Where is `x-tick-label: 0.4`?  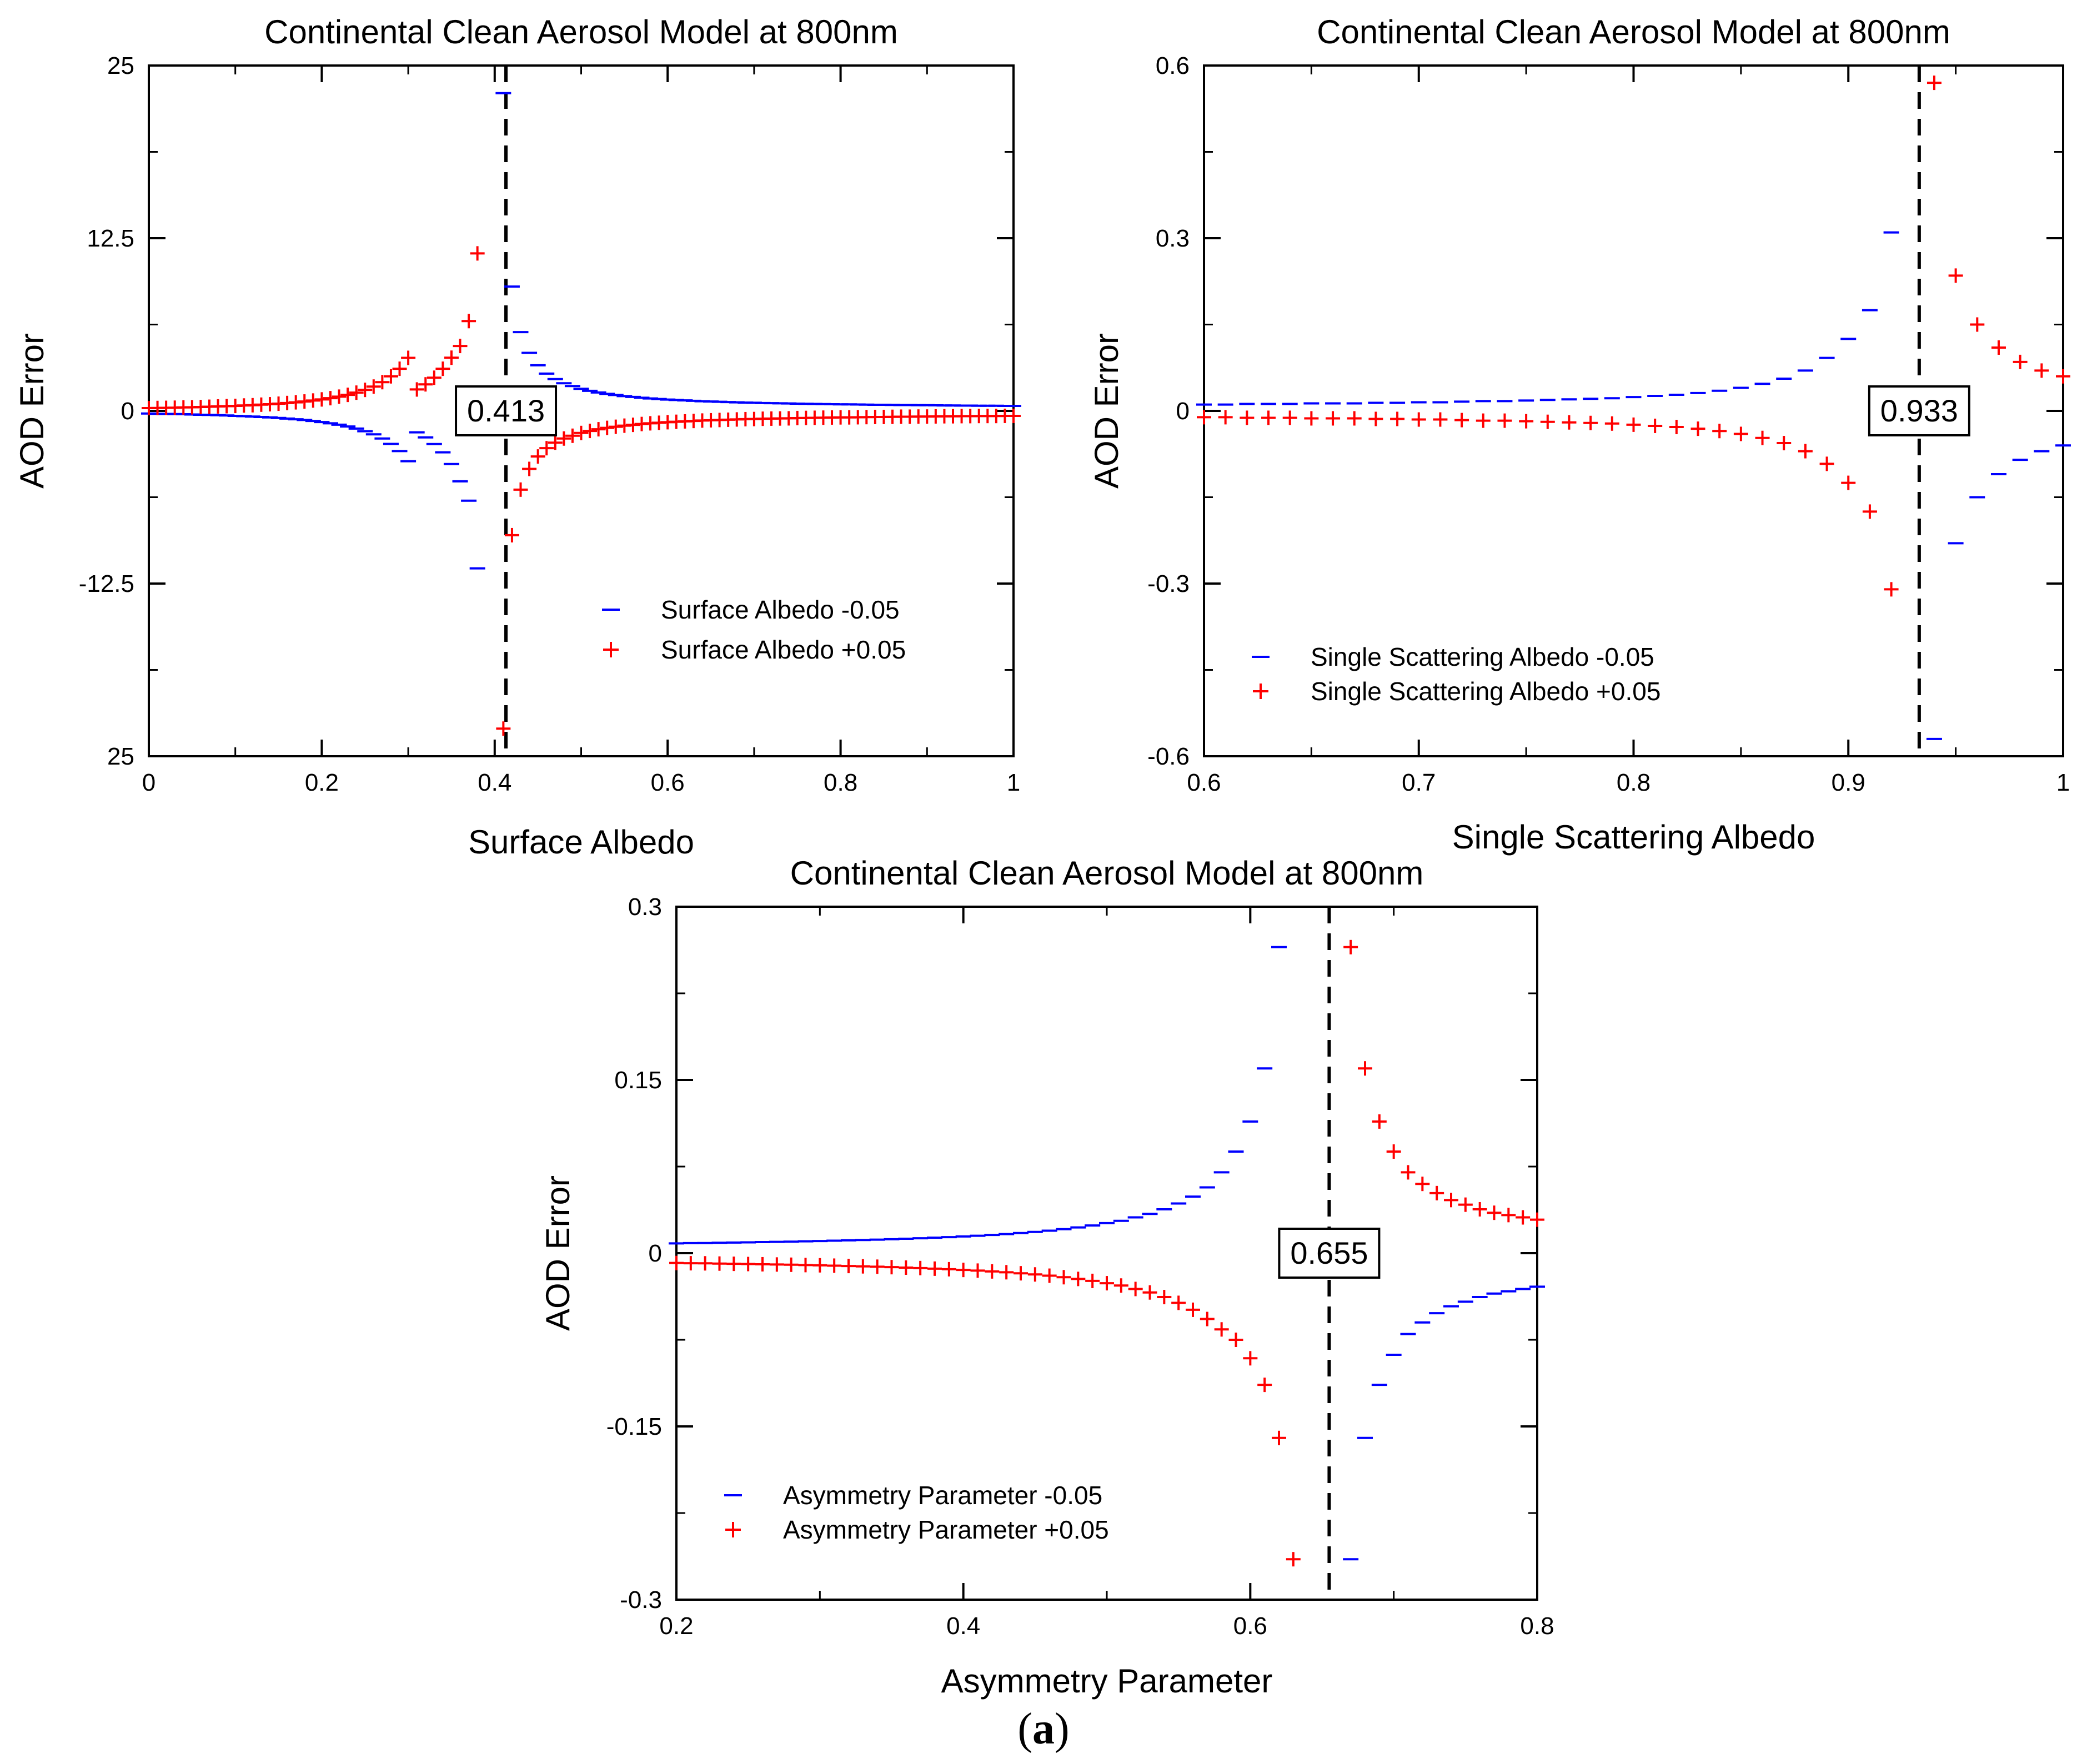
x-tick-label: 0.4 is located at coordinates (963, 1626).